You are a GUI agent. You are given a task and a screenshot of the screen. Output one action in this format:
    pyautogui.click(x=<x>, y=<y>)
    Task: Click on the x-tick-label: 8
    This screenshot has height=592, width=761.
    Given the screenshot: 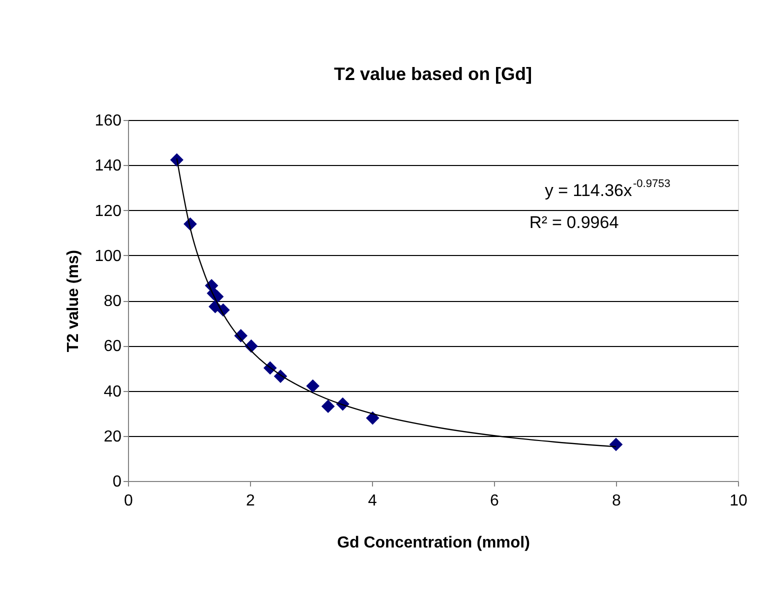 What is the action you would take?
    pyautogui.click(x=617, y=501)
    